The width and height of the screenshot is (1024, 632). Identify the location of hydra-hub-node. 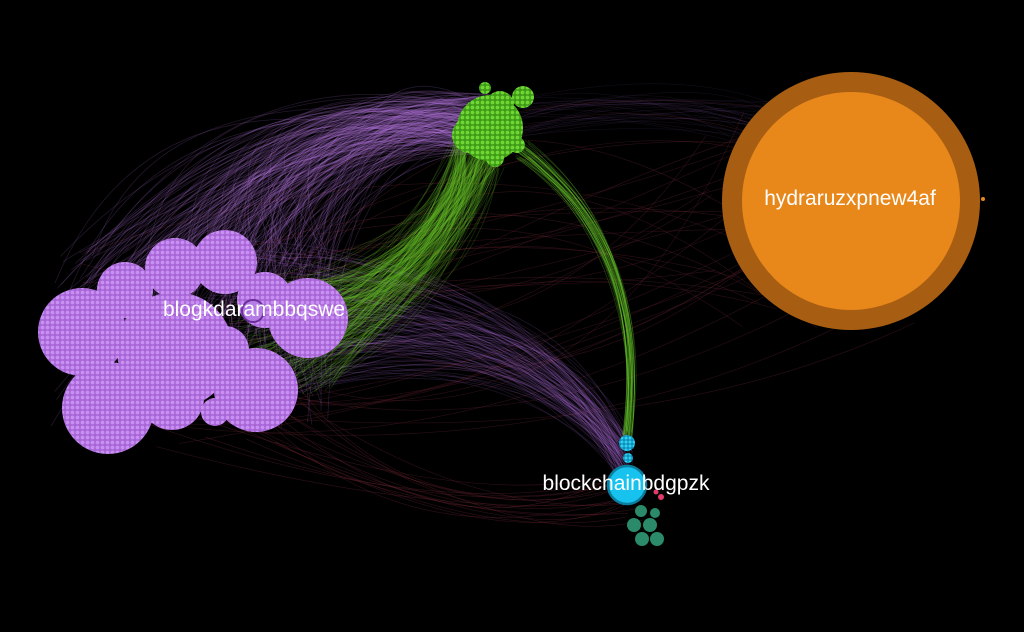
(853, 201).